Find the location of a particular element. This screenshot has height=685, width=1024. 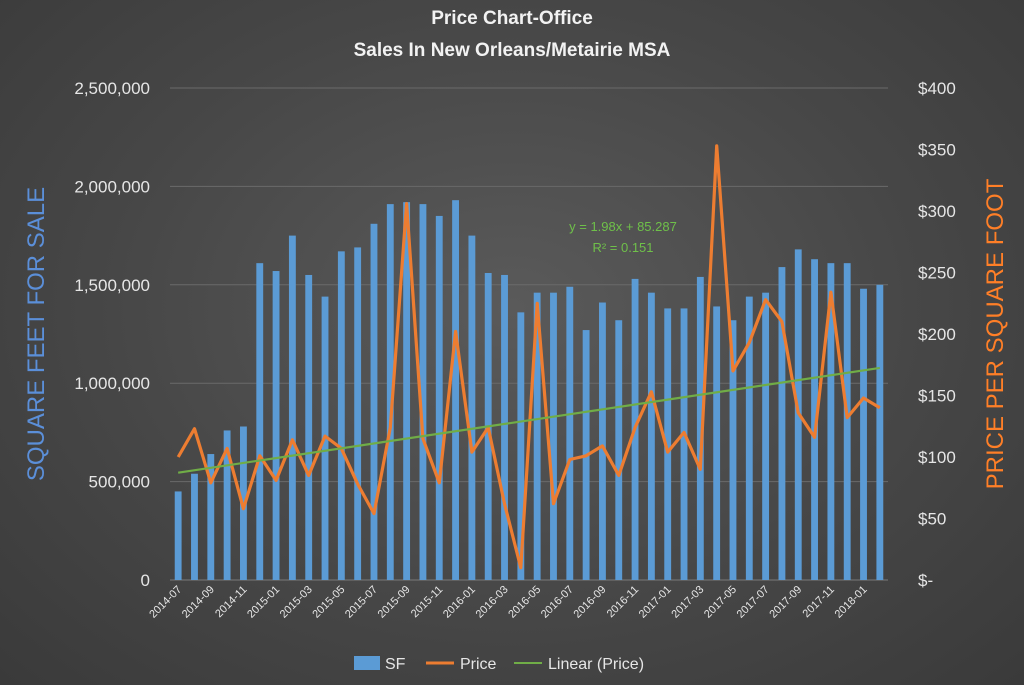

x-tick-label: 2016-11 is located at coordinates (623, 602).